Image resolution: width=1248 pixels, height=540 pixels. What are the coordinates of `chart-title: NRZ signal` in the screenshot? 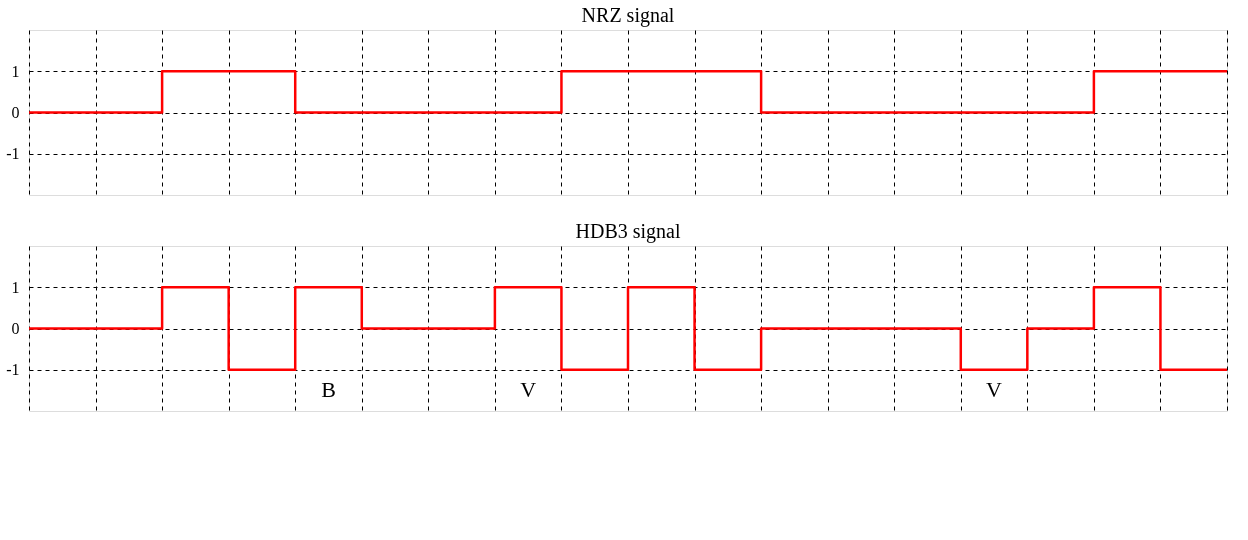 It's located at (628, 15).